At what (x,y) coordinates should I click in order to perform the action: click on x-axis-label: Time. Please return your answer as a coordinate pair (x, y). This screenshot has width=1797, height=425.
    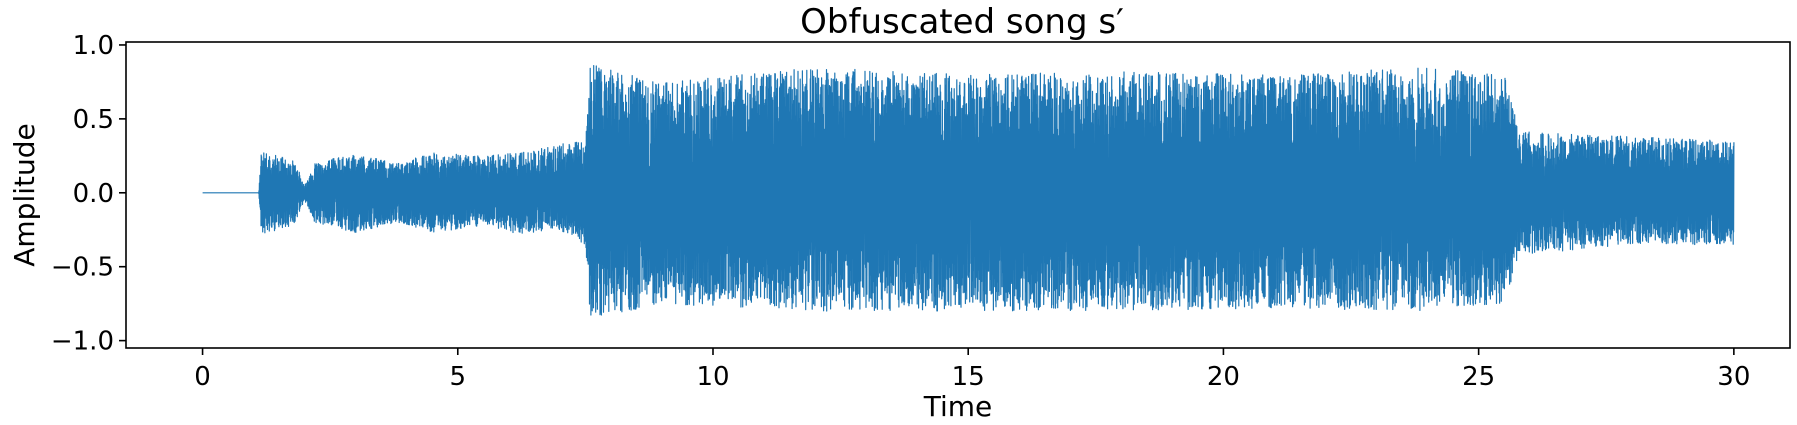
    Looking at the image, I should click on (958, 406).